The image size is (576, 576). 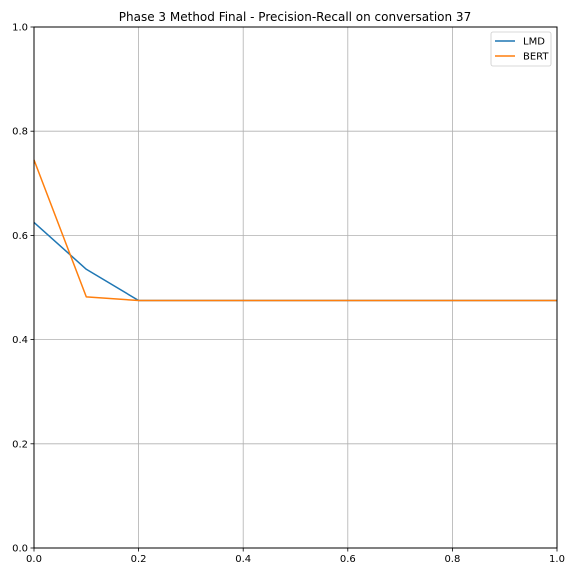 What do you see at coordinates (521, 49) in the screenshot?
I see `legend: LMD BERT` at bounding box center [521, 49].